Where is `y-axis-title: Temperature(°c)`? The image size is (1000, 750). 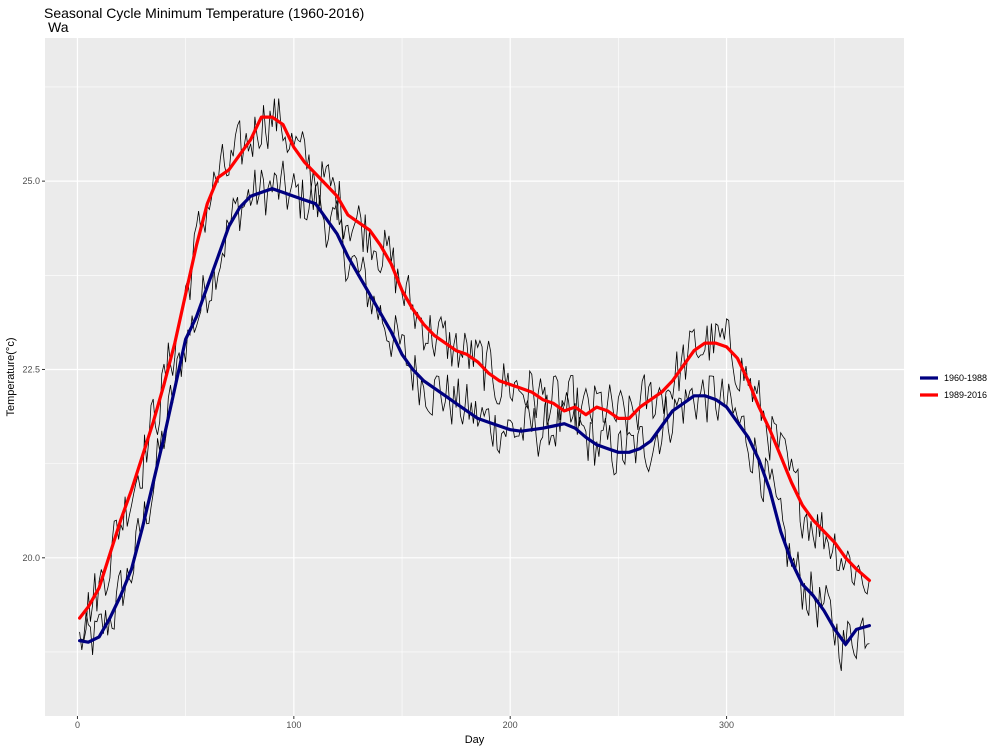 y-axis-title: Temperature(°c) is located at coordinates (11, 377).